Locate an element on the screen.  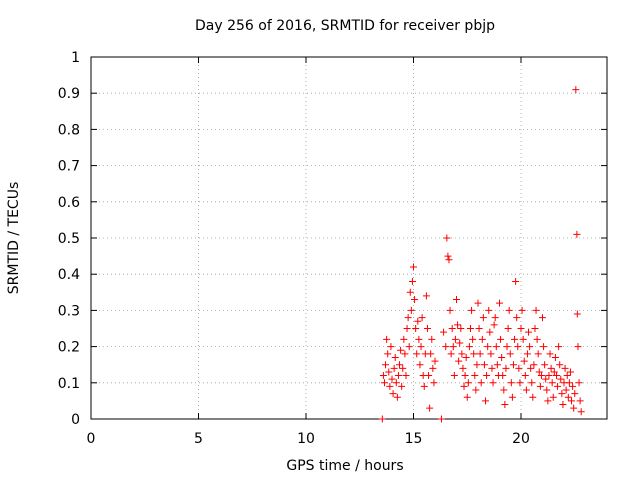
y-tick-label: 0.2 is located at coordinates (69, 348).